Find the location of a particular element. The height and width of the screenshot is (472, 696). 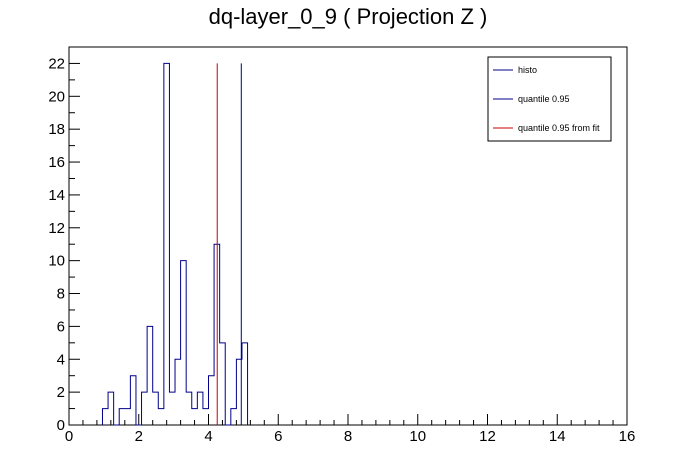

x-tick-label: 10 is located at coordinates (417, 436).